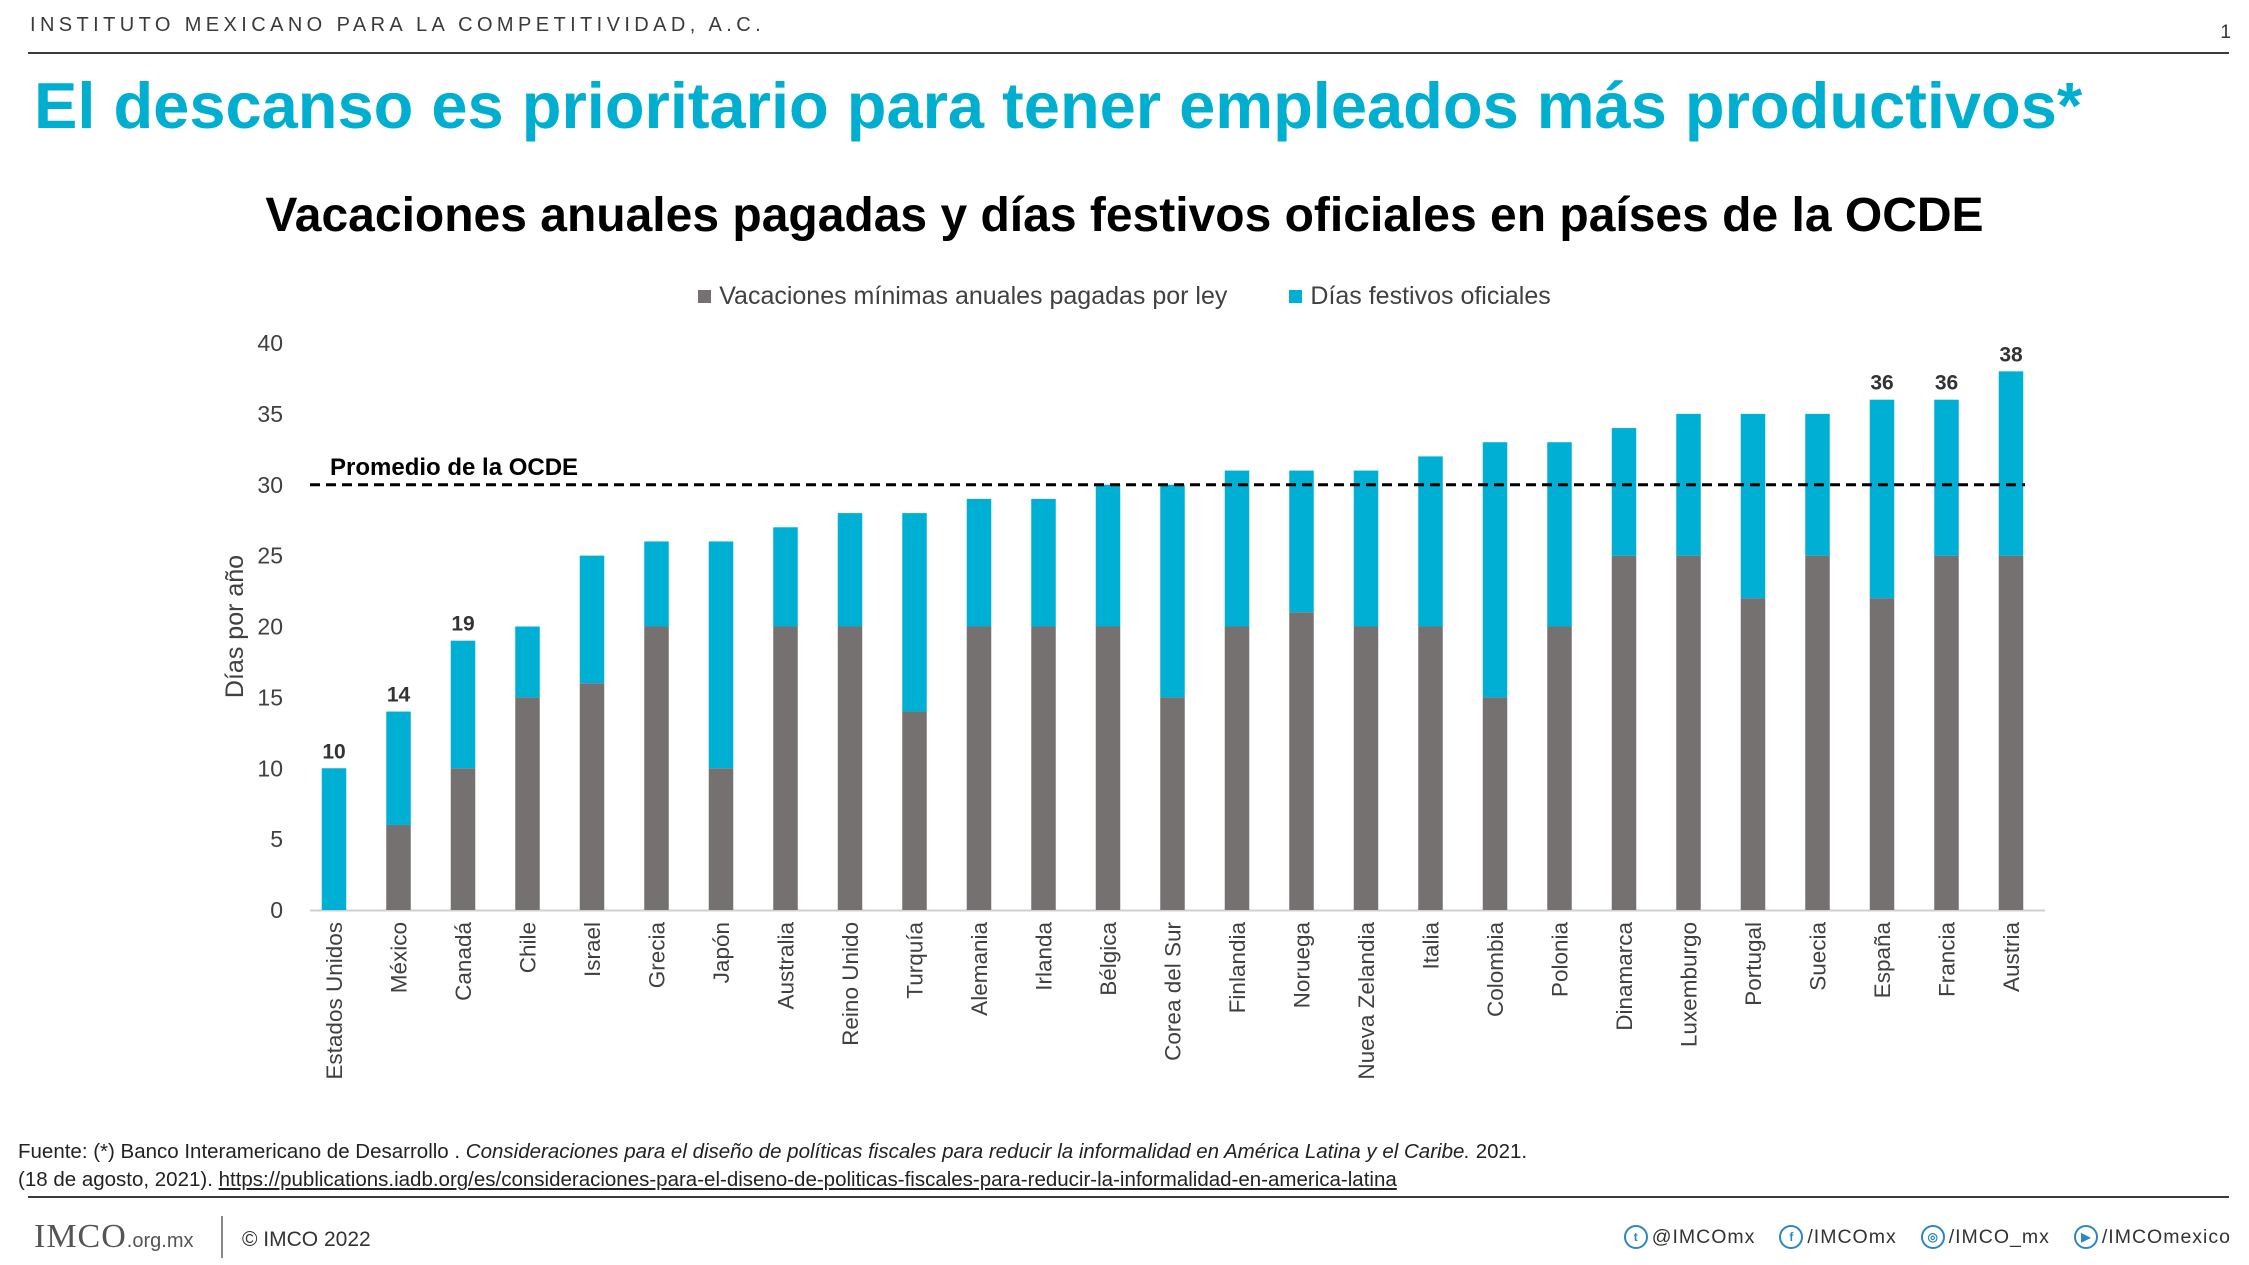 The image size is (2249, 1265). I want to click on y-tick-label: 40, so click(270, 343).